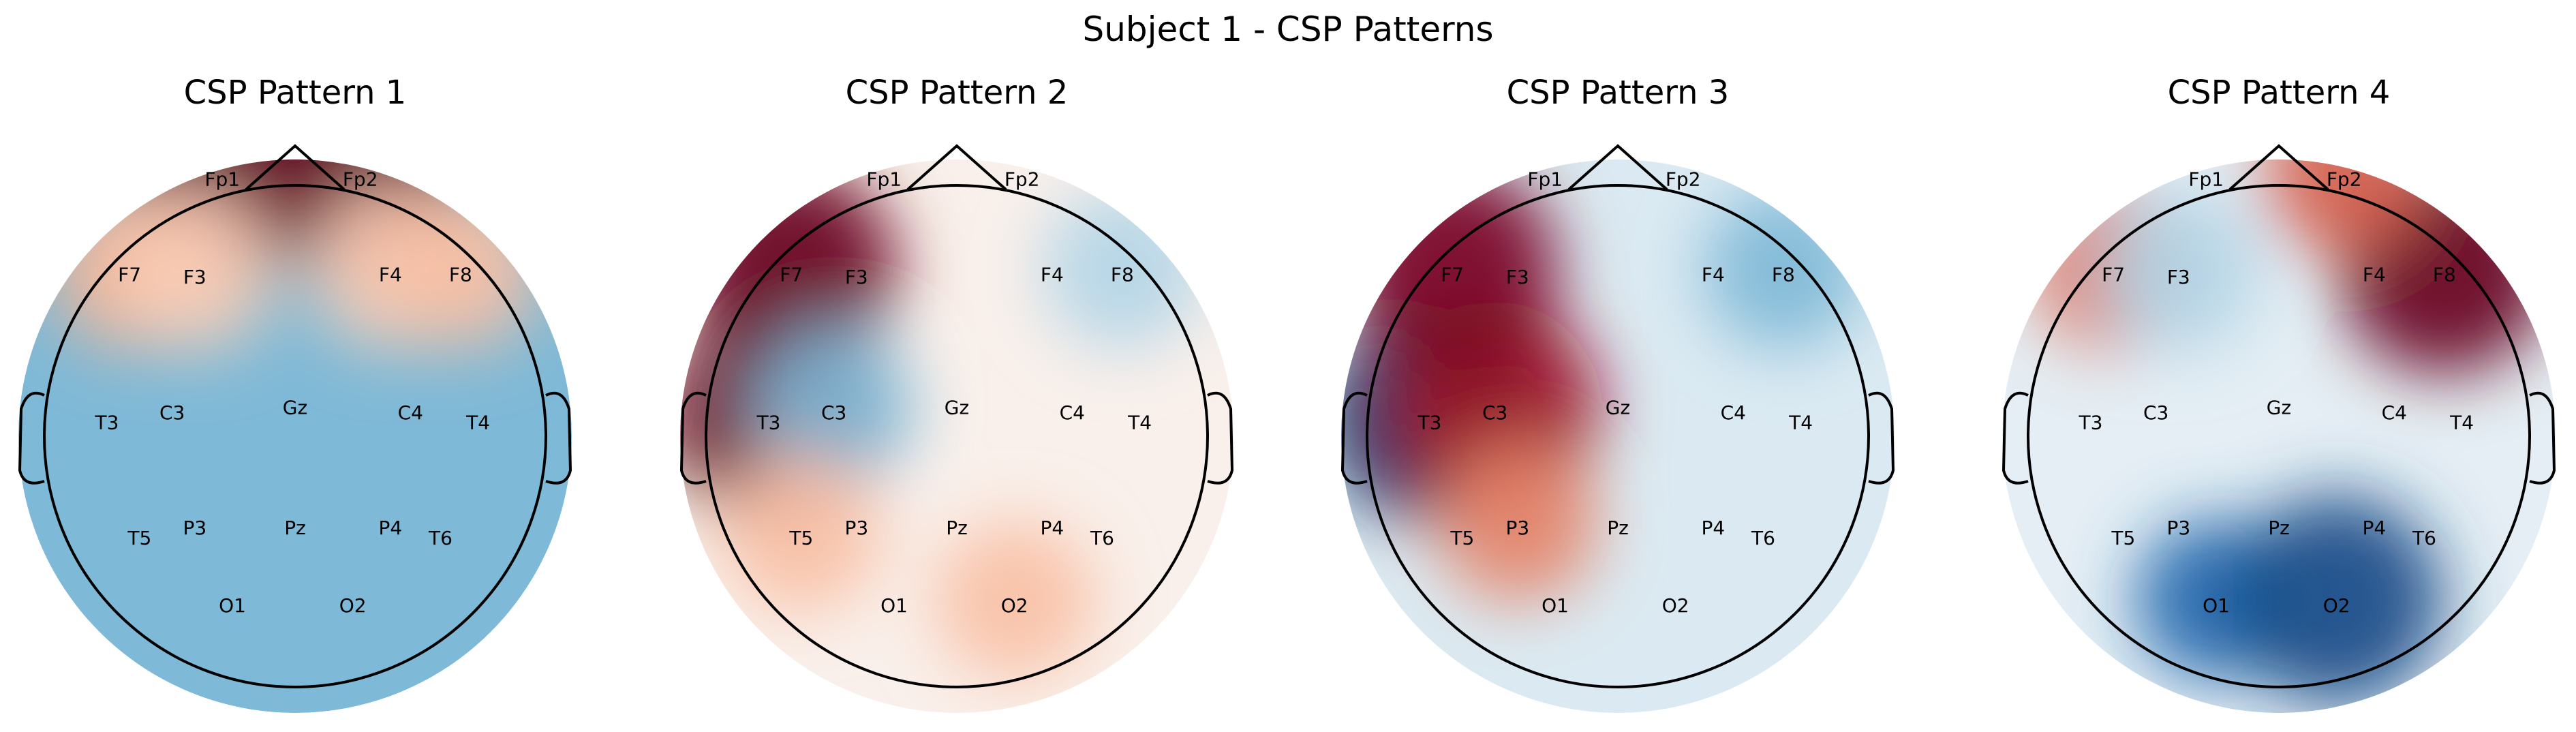 This screenshot has height=732, width=2576. I want to click on activation-blob-c3, so click(834, 406).